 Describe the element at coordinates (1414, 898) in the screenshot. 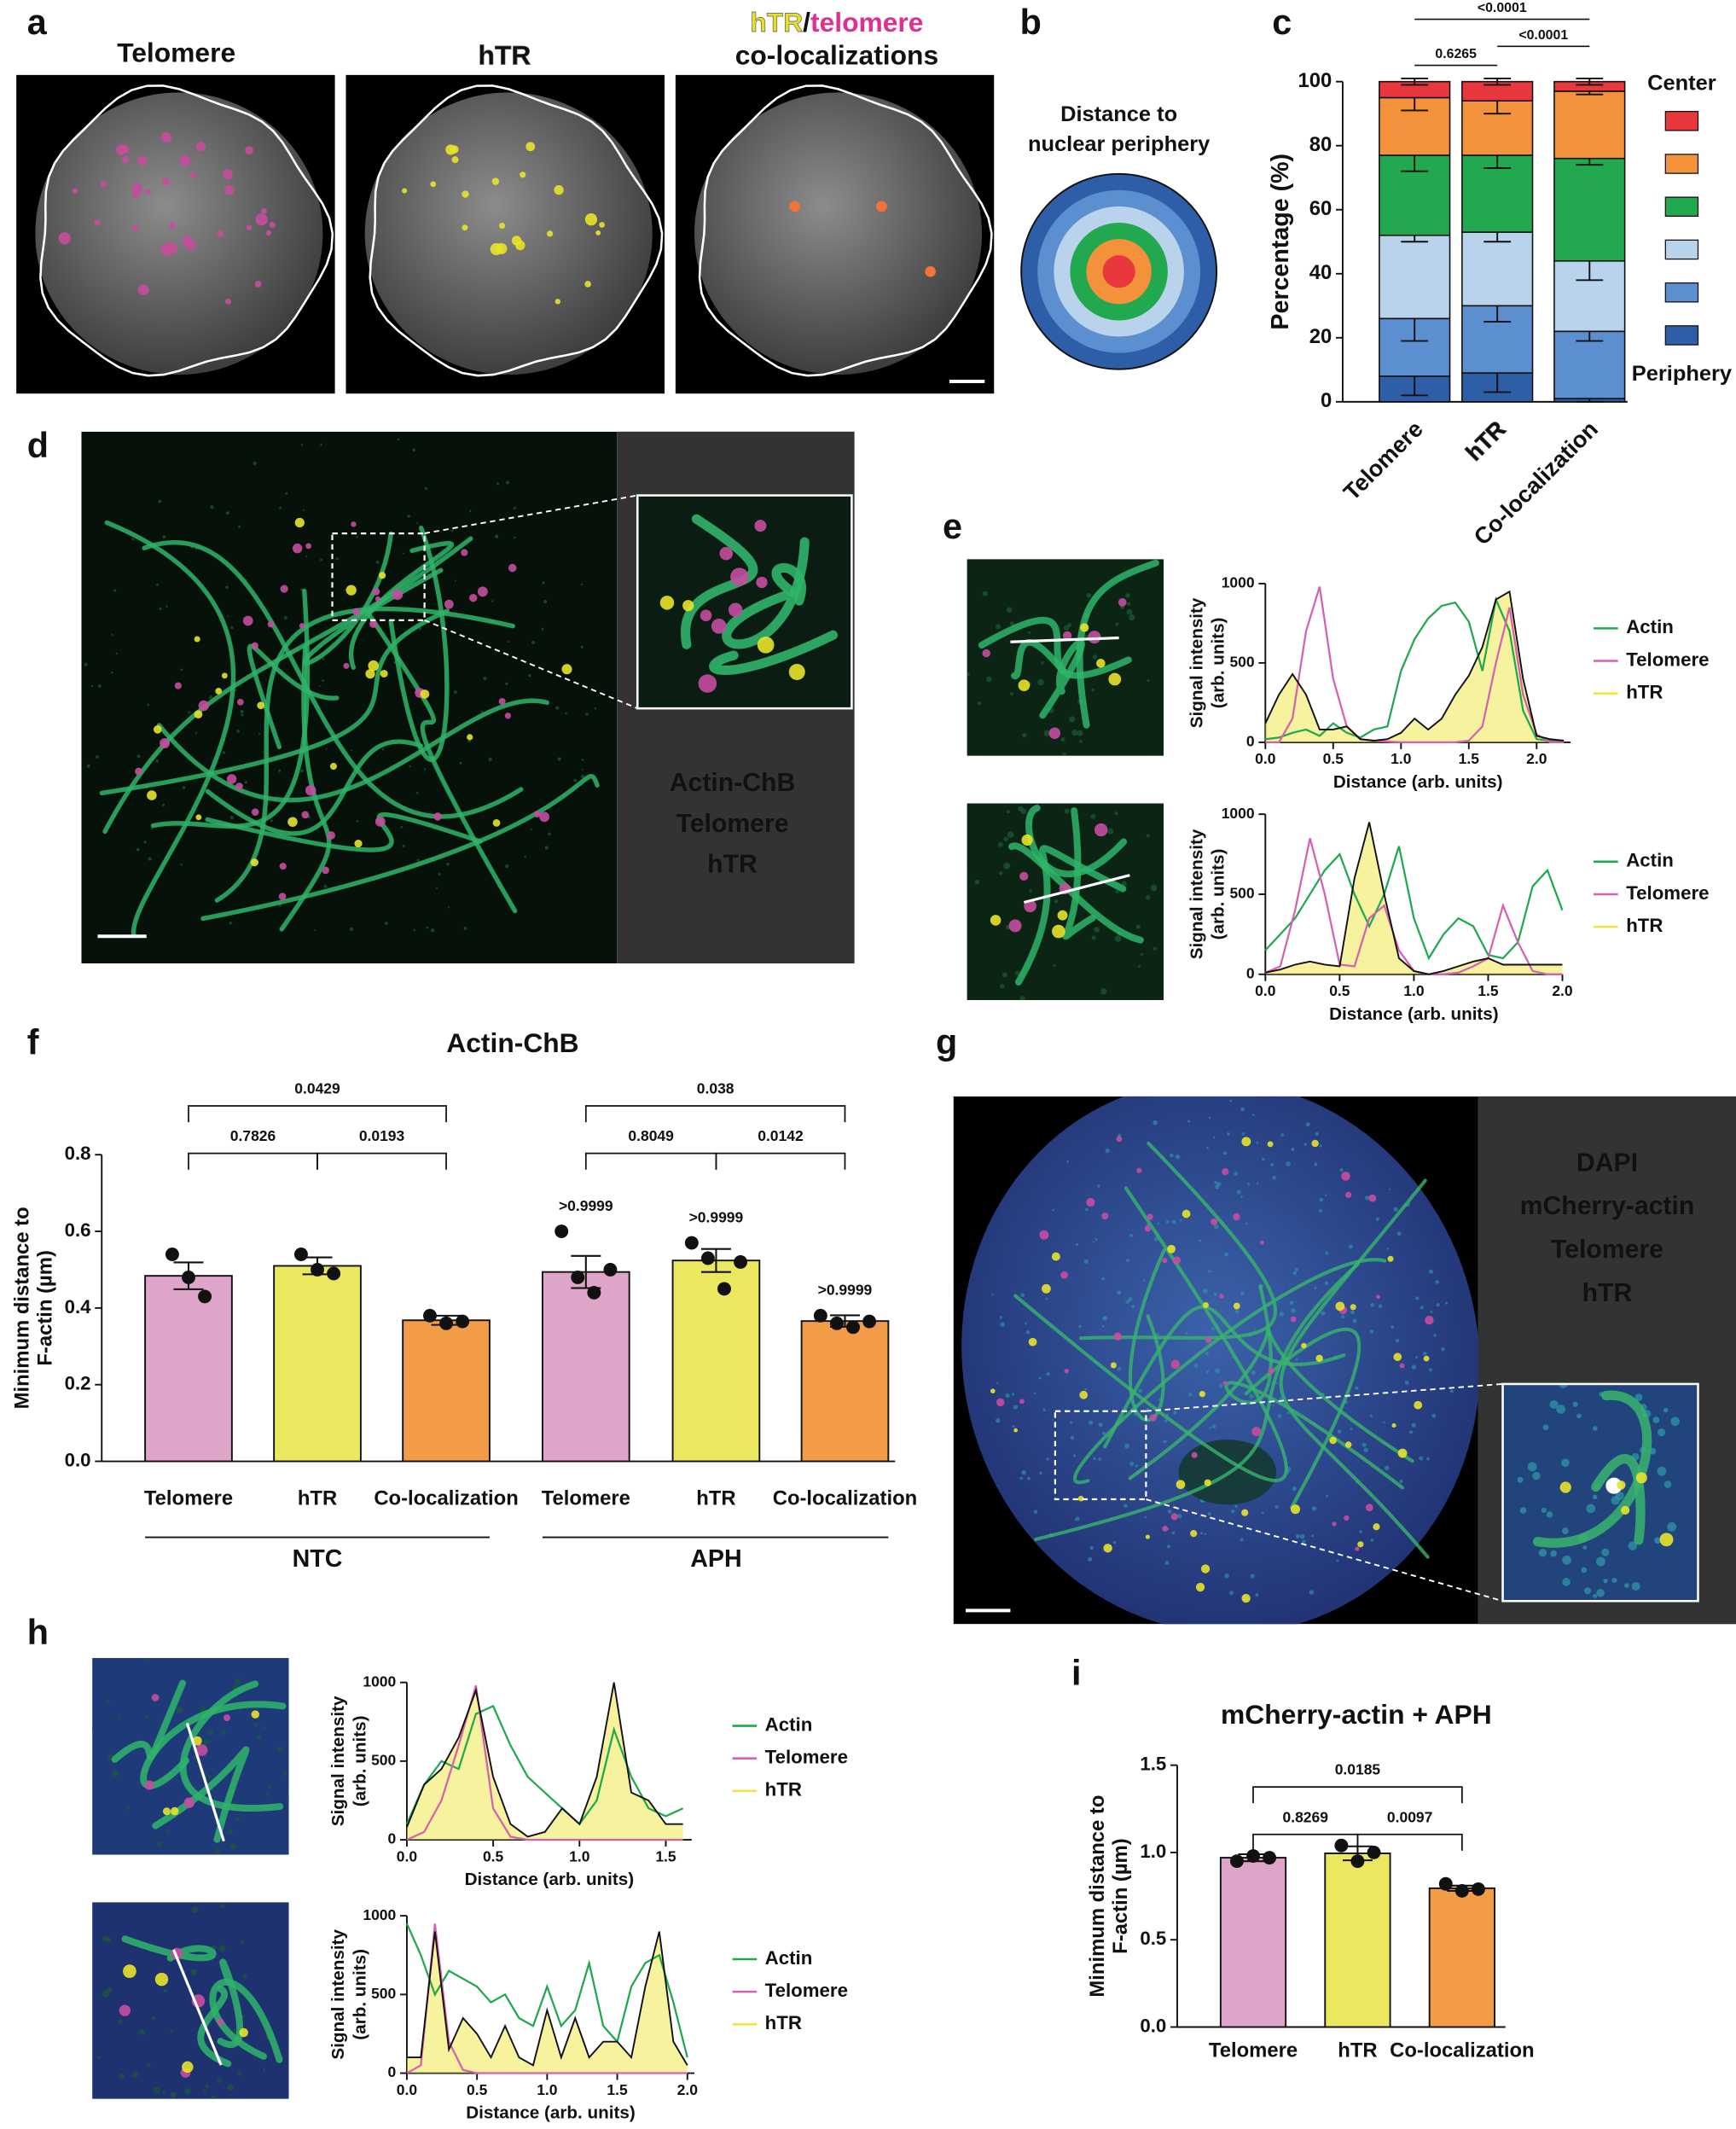

I see `area` at that location.